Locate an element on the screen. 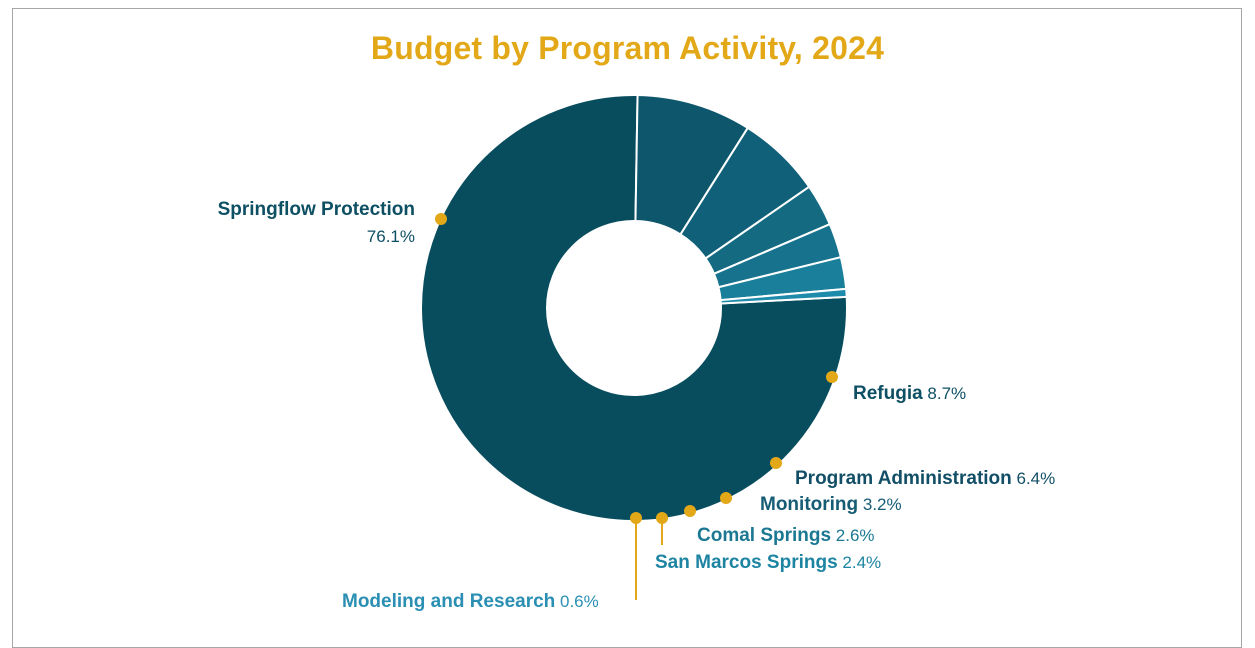 This screenshot has height=648, width=1255. label-value-modeling-and-research: 0.6% is located at coordinates (576, 601).